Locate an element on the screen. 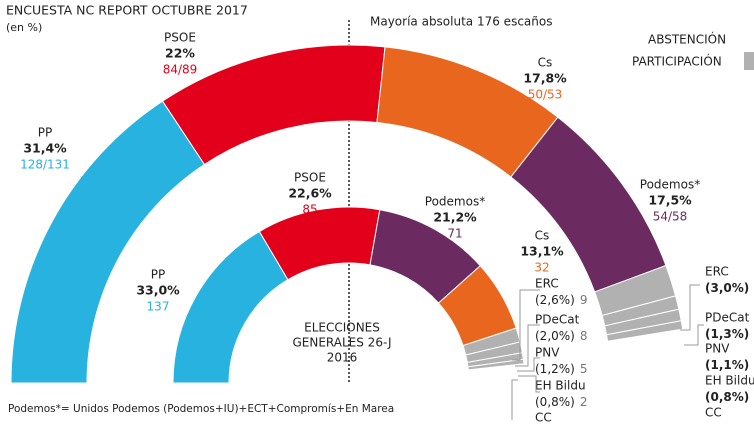 Image resolution: width=754 pixels, height=425 pixels. chart-title: ENCUESTA NC REPORT OCTUBRE 2017 is located at coordinates (127, 10).